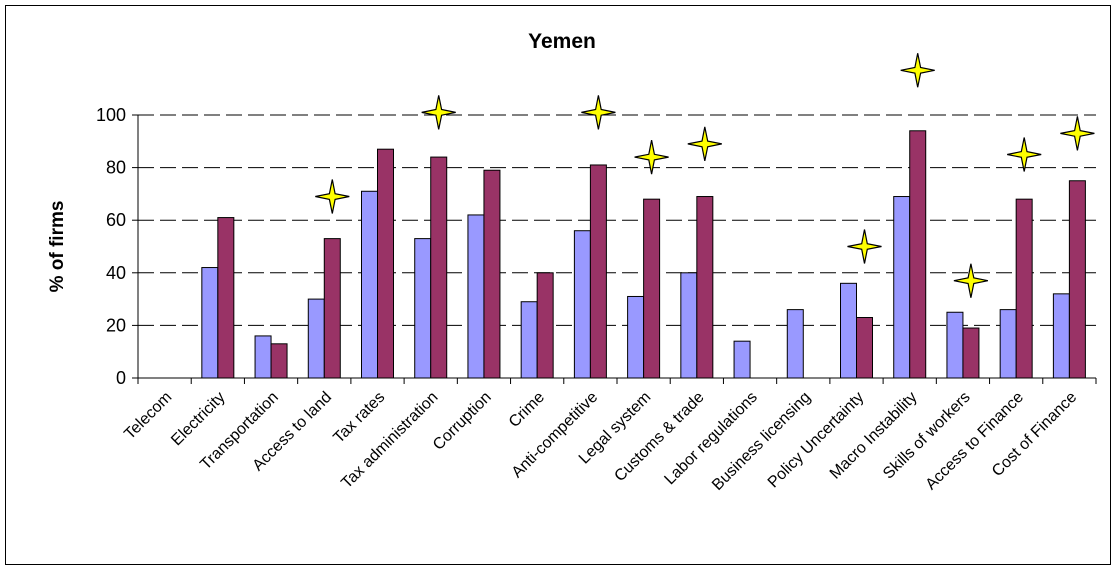  What do you see at coordinates (111, 115) in the screenshot?
I see `y-tick-label: 100` at bounding box center [111, 115].